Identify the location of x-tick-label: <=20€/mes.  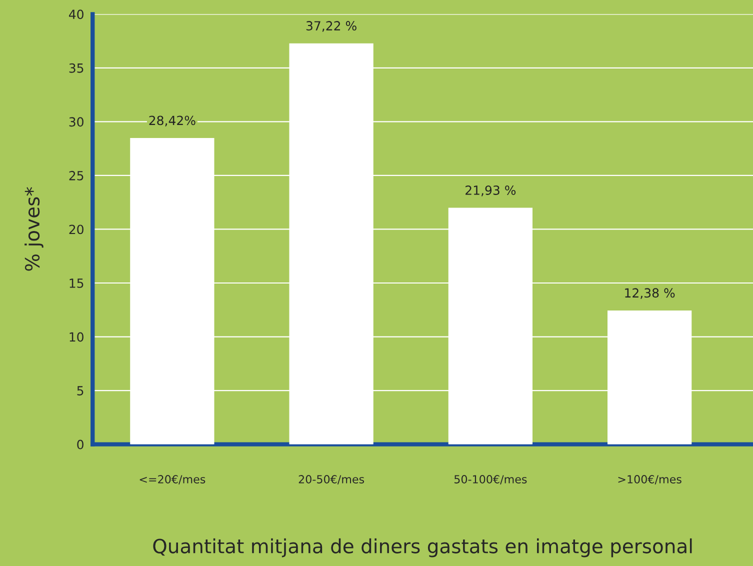
(173, 479).